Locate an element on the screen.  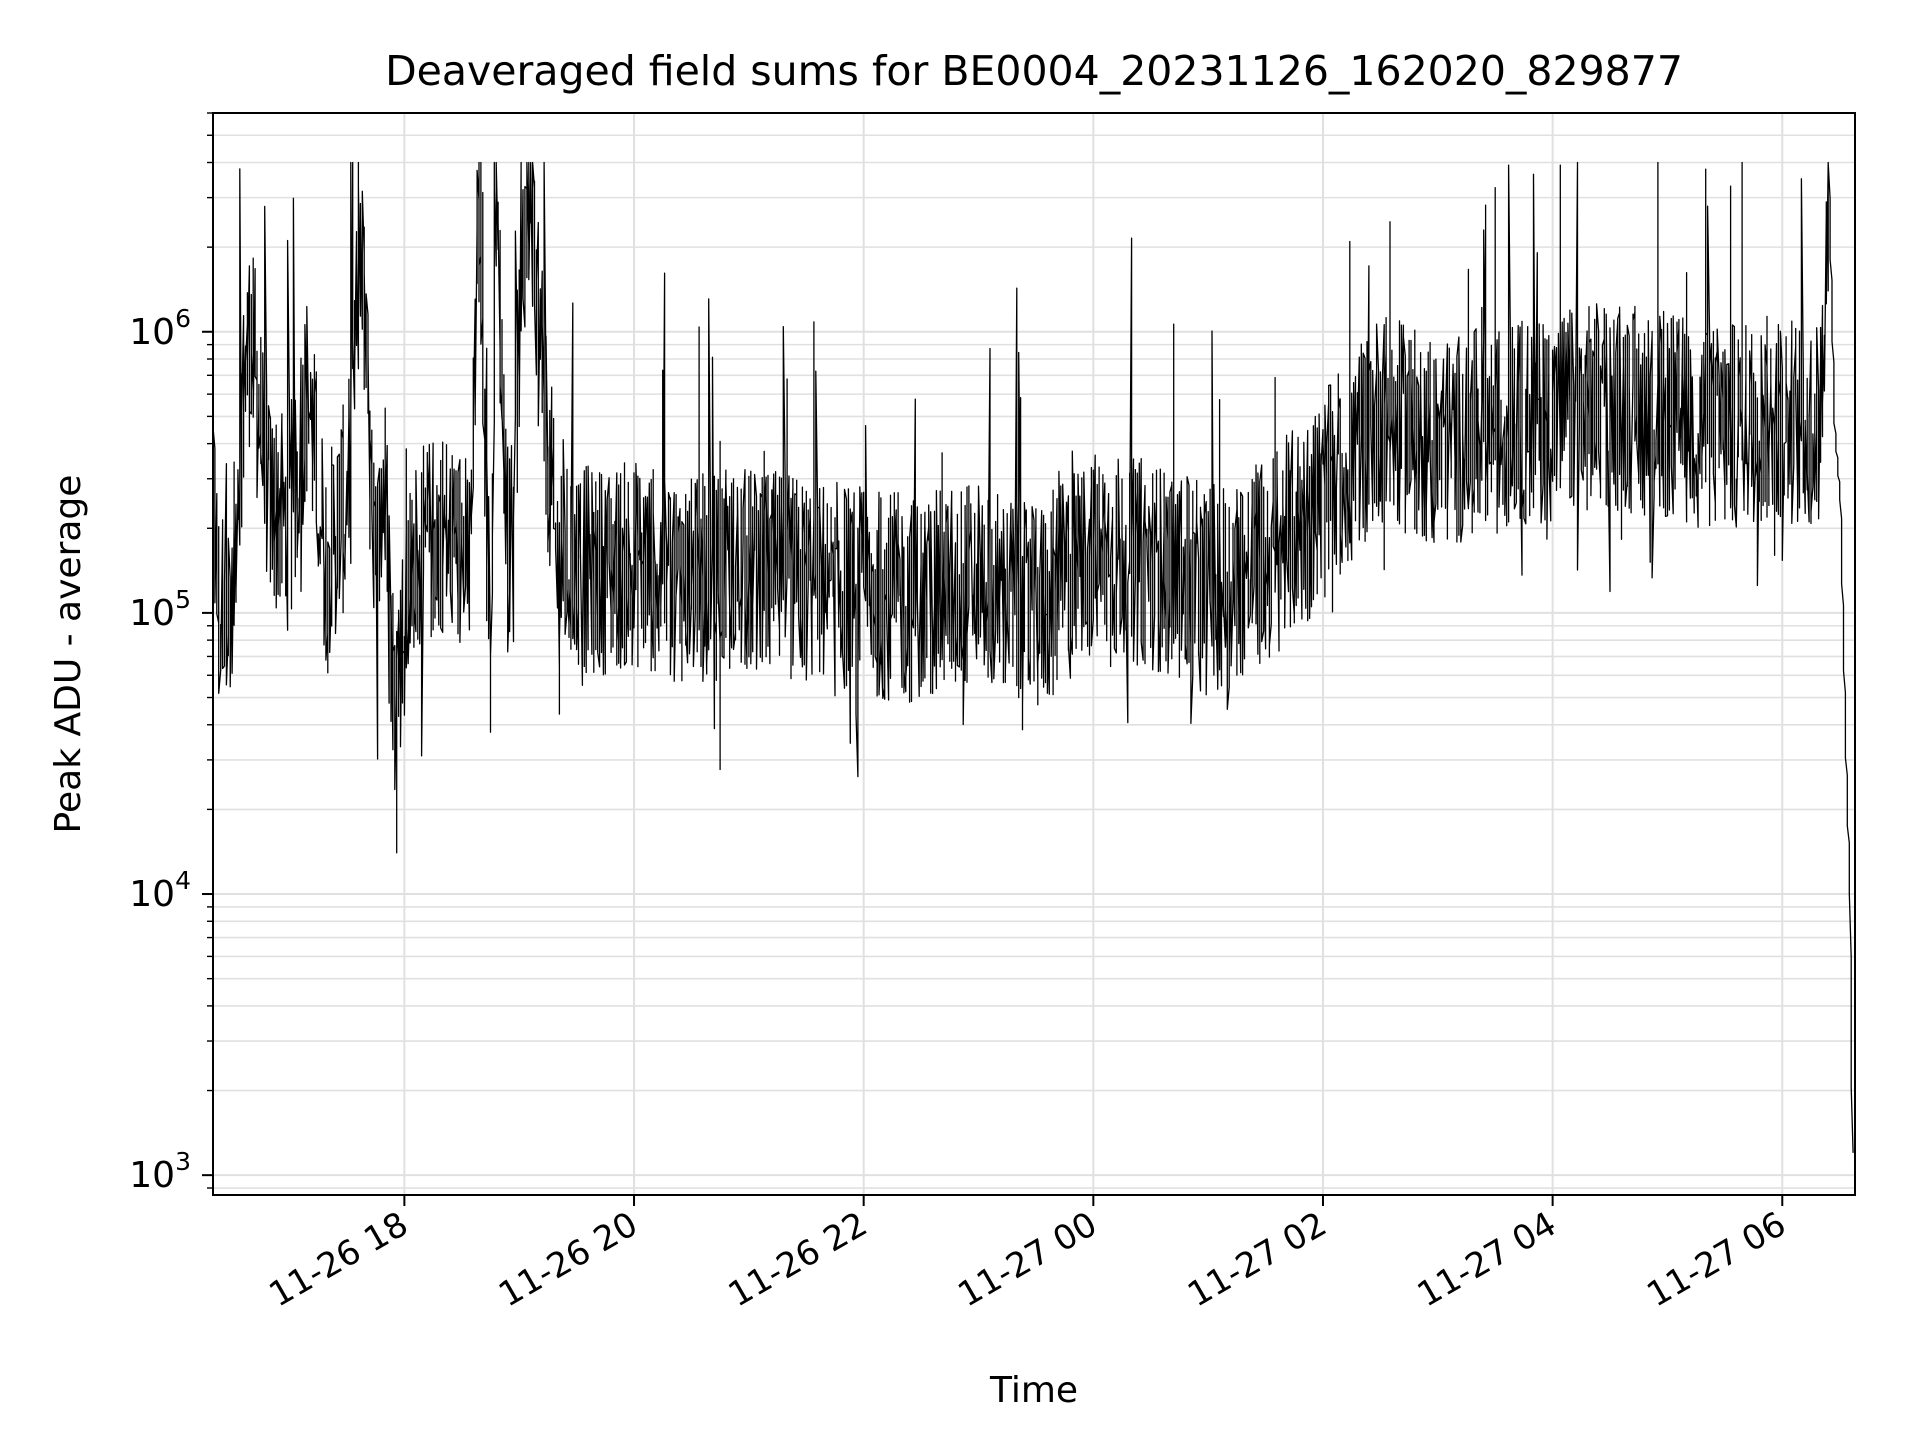
x-tick-label: 11-27 02 is located at coordinates (1257, 1259).